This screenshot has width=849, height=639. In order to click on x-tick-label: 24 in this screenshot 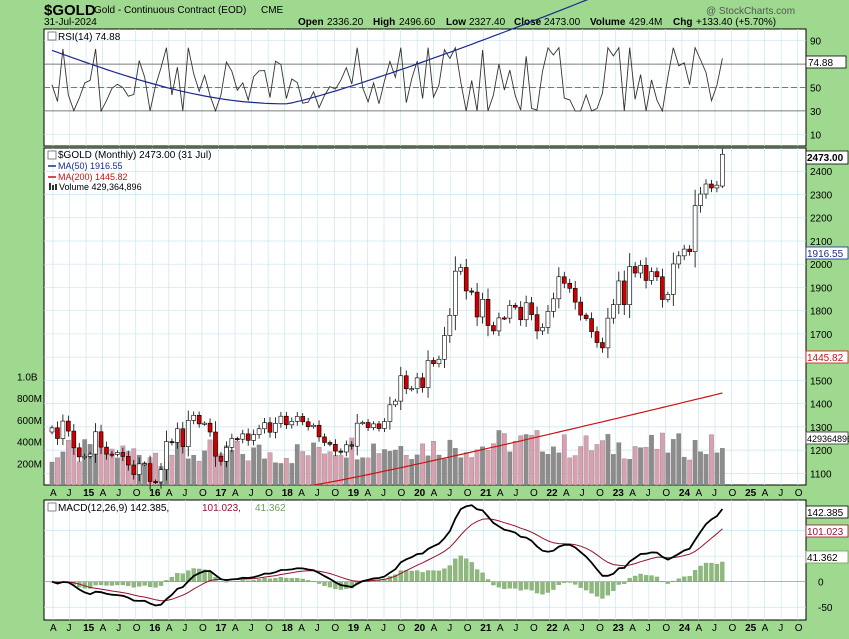, I will do `click(685, 493)`.